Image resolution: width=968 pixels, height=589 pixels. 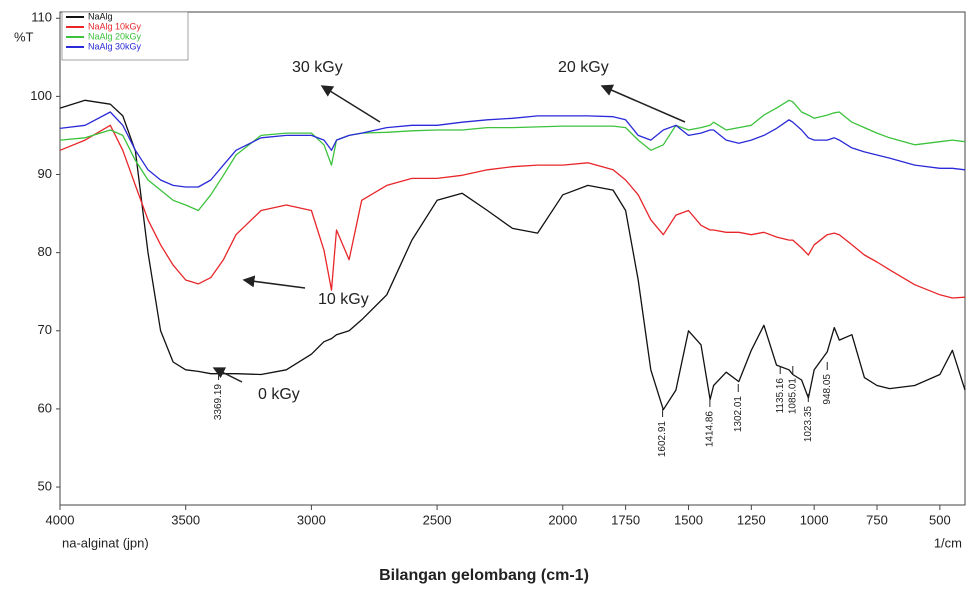 I want to click on x-tick-label: 2500, so click(x=437, y=519).